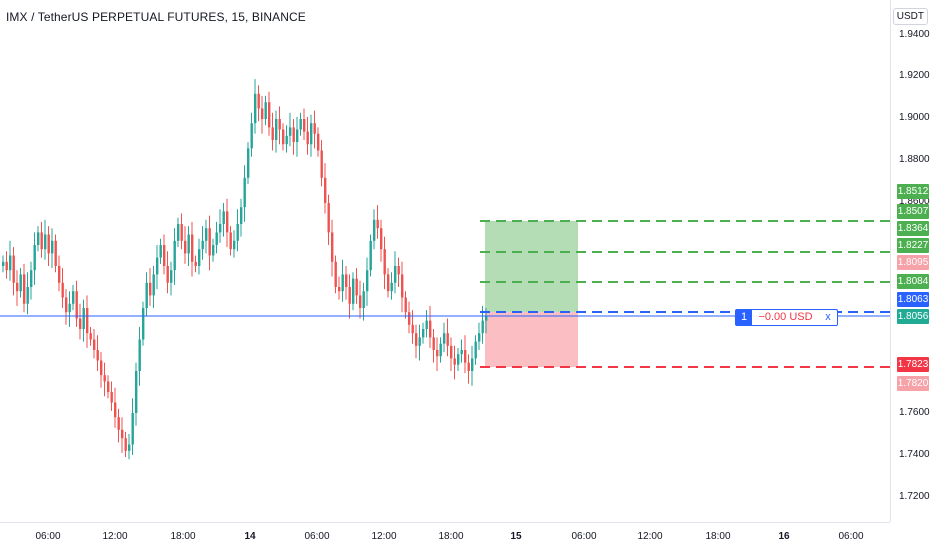 This screenshot has width=932, height=550. What do you see at coordinates (914, 412) in the screenshot?
I see `price-tick-label: 1.7600` at bounding box center [914, 412].